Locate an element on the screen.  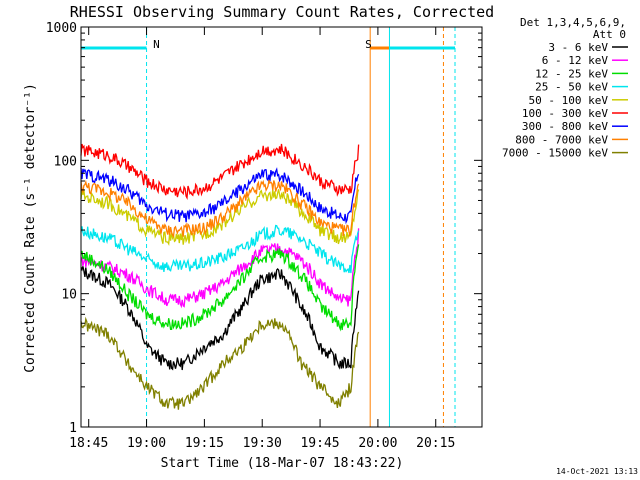
y-tick-label-0: 1 is located at coordinates (73, 428).